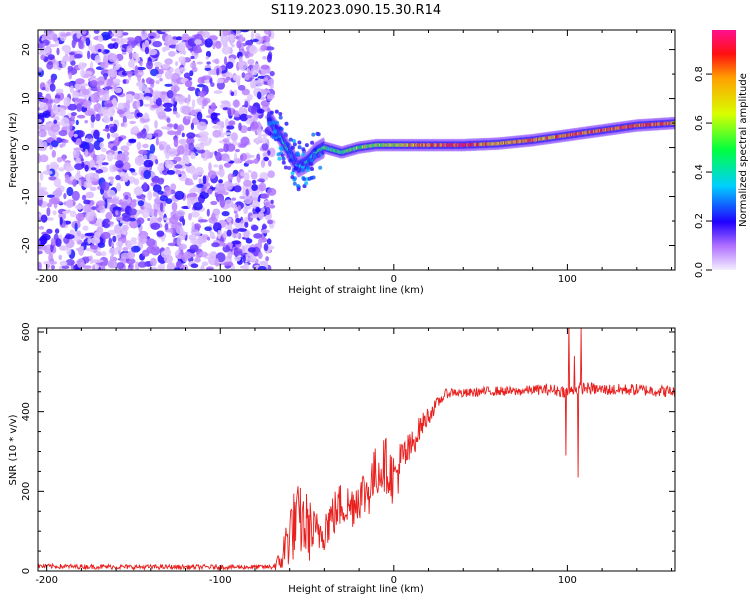  What do you see at coordinates (699, 270) in the screenshot?
I see `colorbar-tick-label: 0.0` at bounding box center [699, 270].